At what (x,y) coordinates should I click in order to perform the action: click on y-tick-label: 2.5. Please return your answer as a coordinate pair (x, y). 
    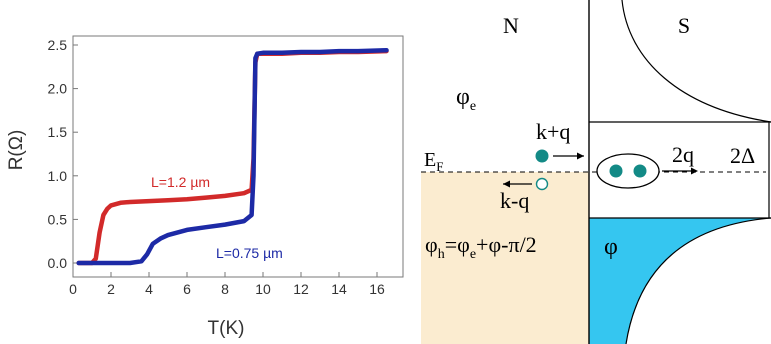
    Looking at the image, I should click on (58, 45).